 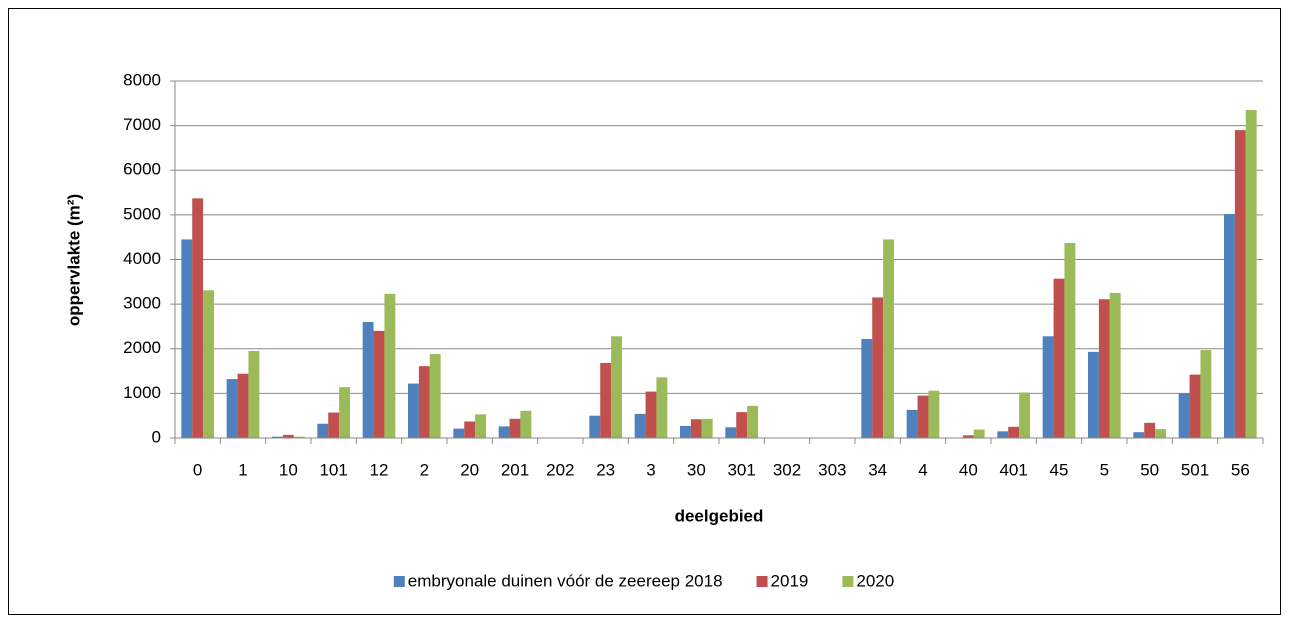 I want to click on x-tick-label: 40, so click(x=968, y=469).